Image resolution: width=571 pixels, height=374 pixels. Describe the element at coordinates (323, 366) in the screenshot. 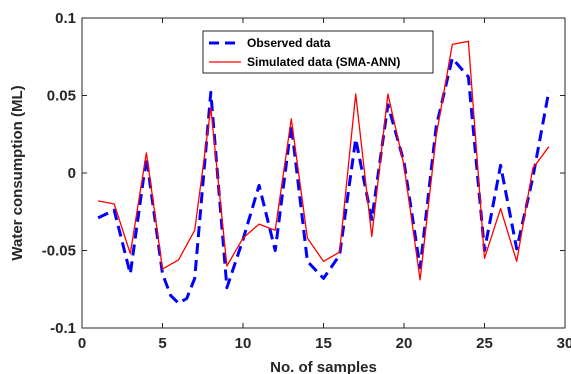

I see `x-axis-title: No. of samples` at that location.